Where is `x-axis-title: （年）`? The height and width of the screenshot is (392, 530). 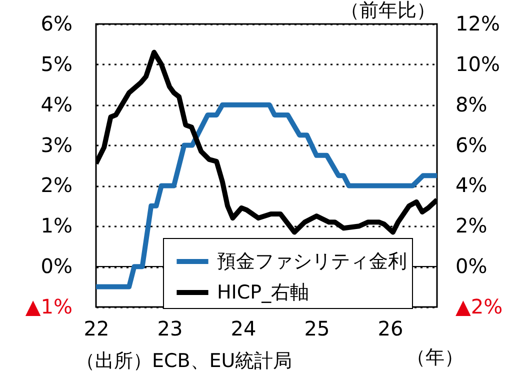 x-axis-title: （年） is located at coordinates (435, 357).